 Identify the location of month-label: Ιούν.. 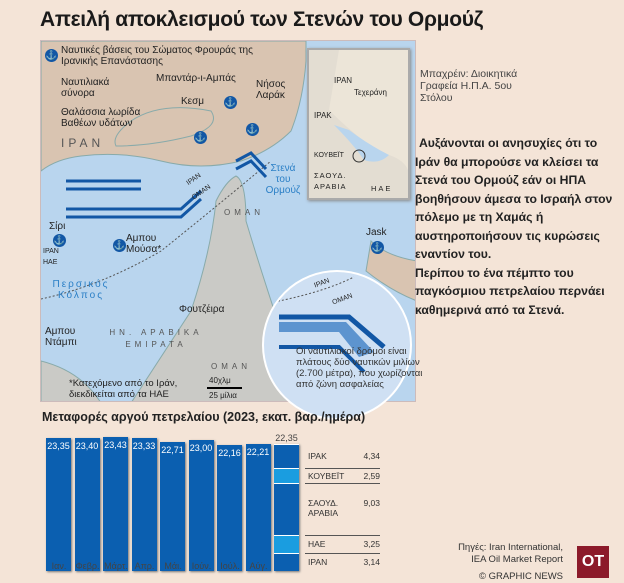
(201, 566).